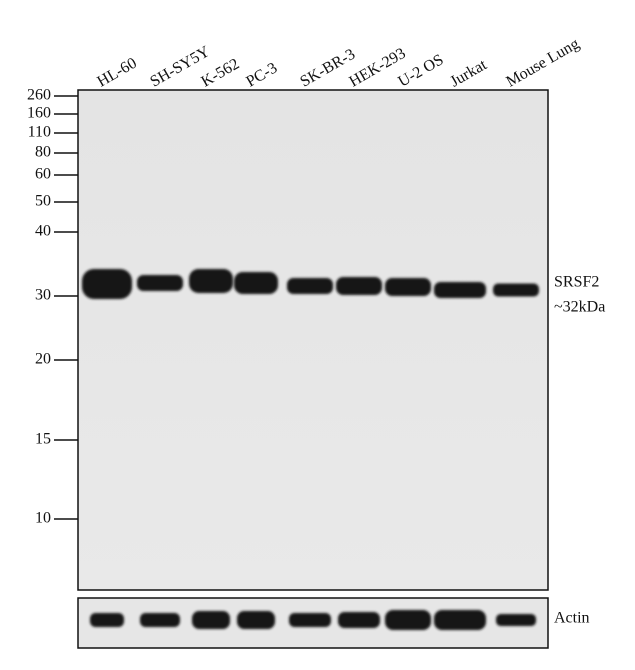  I want to click on lane-label: SK-BR-3, so click(327, 68).